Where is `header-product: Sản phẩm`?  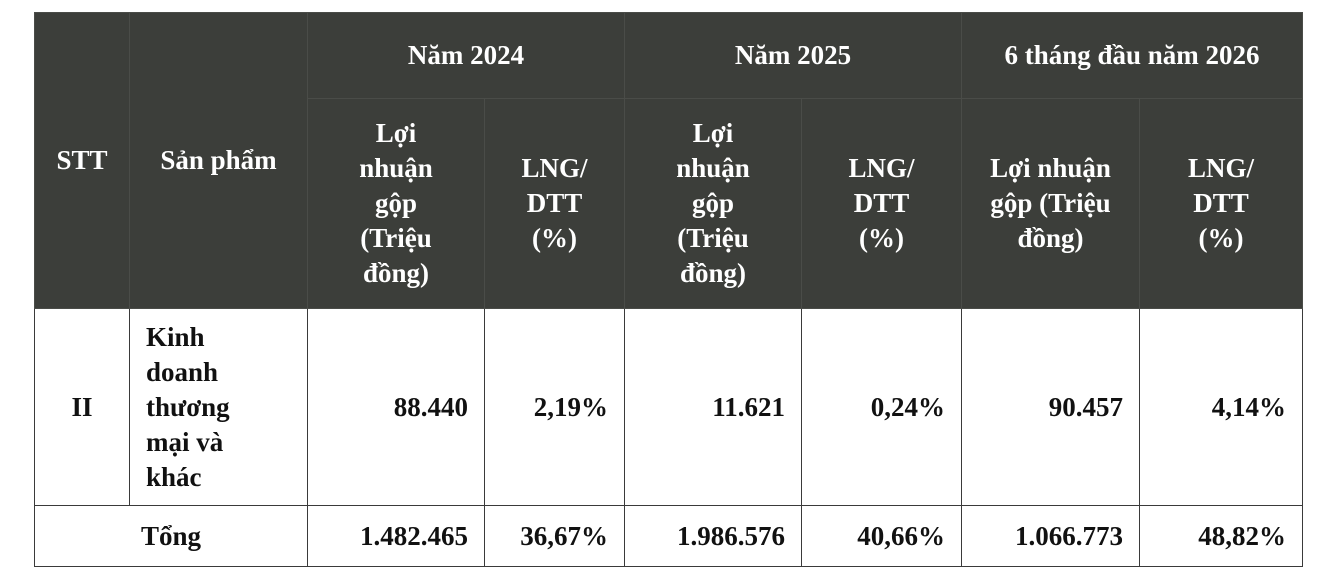 header-product: Sản phẩm is located at coordinates (218, 160).